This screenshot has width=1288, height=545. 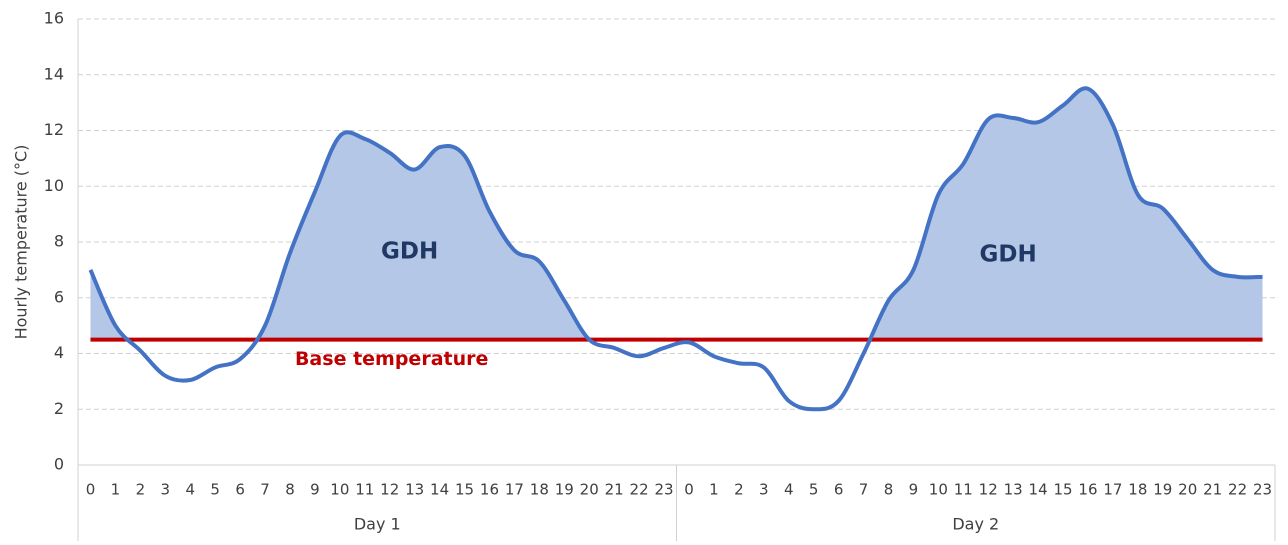 I want to click on group-label: Day 1, so click(x=377, y=524).